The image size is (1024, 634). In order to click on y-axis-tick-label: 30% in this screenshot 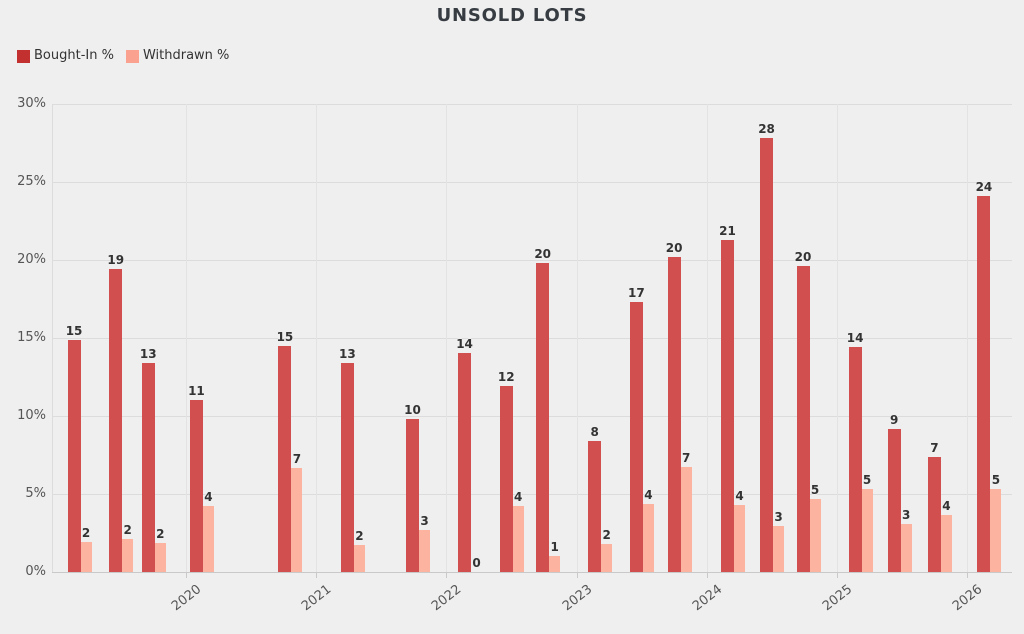, I will do `click(31, 103)`.